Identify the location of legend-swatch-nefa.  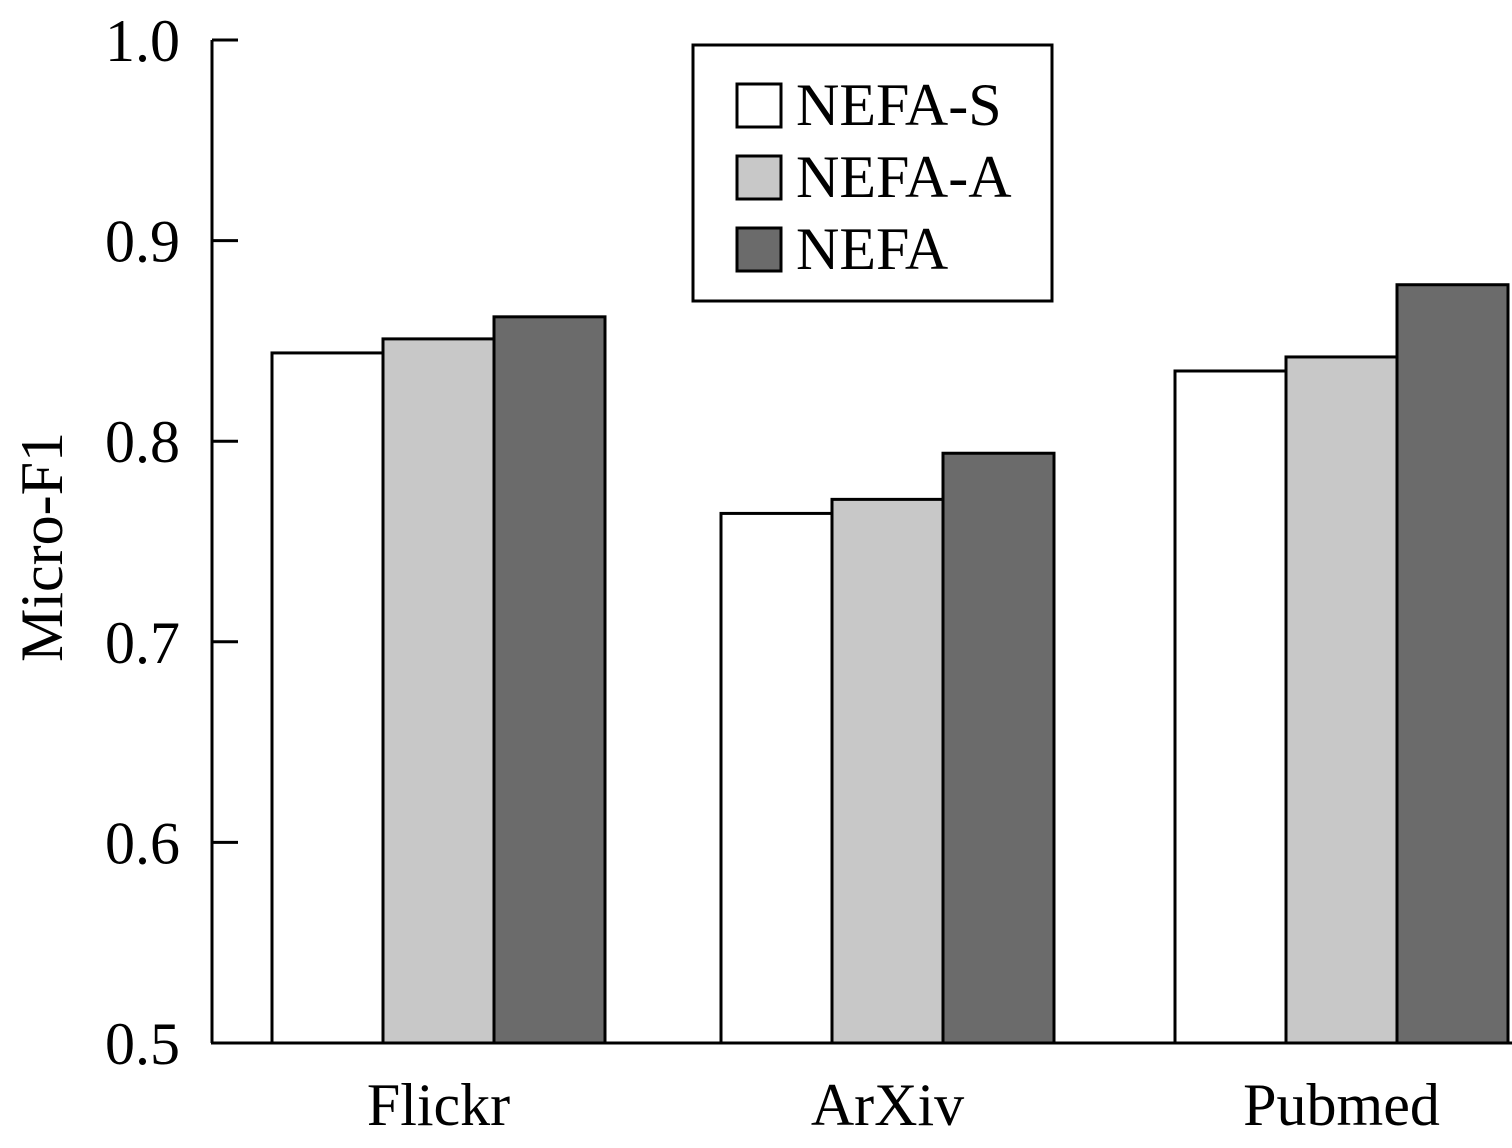
(759, 249).